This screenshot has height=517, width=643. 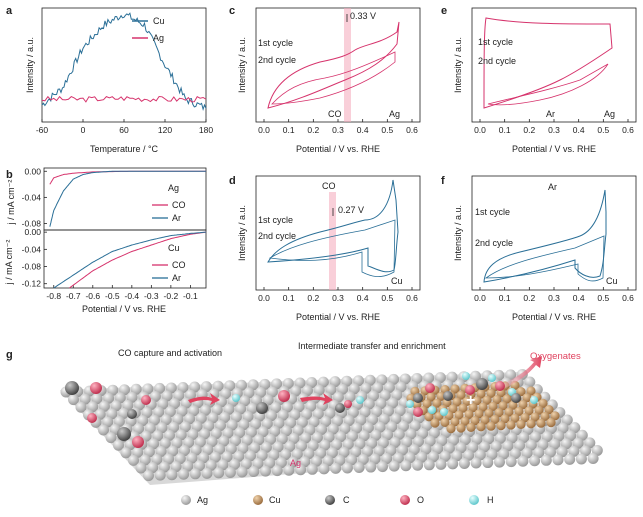 What do you see at coordinates (83, 130) in the screenshot?
I see `panel-a-x-tick-label: 0` at bounding box center [83, 130].